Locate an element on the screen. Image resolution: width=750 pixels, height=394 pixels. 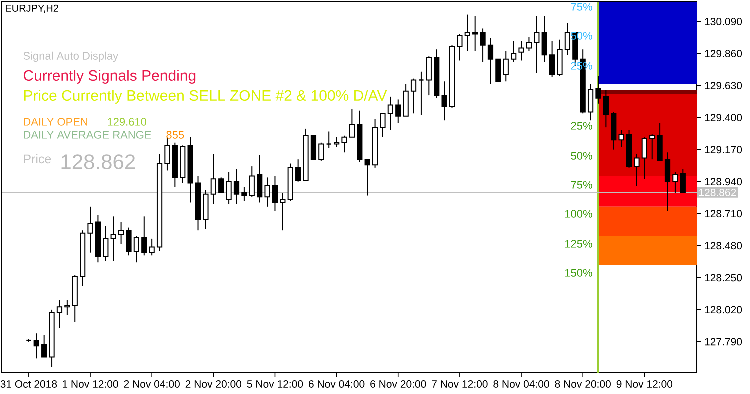
annotation: 50% is located at coordinates (581, 156).